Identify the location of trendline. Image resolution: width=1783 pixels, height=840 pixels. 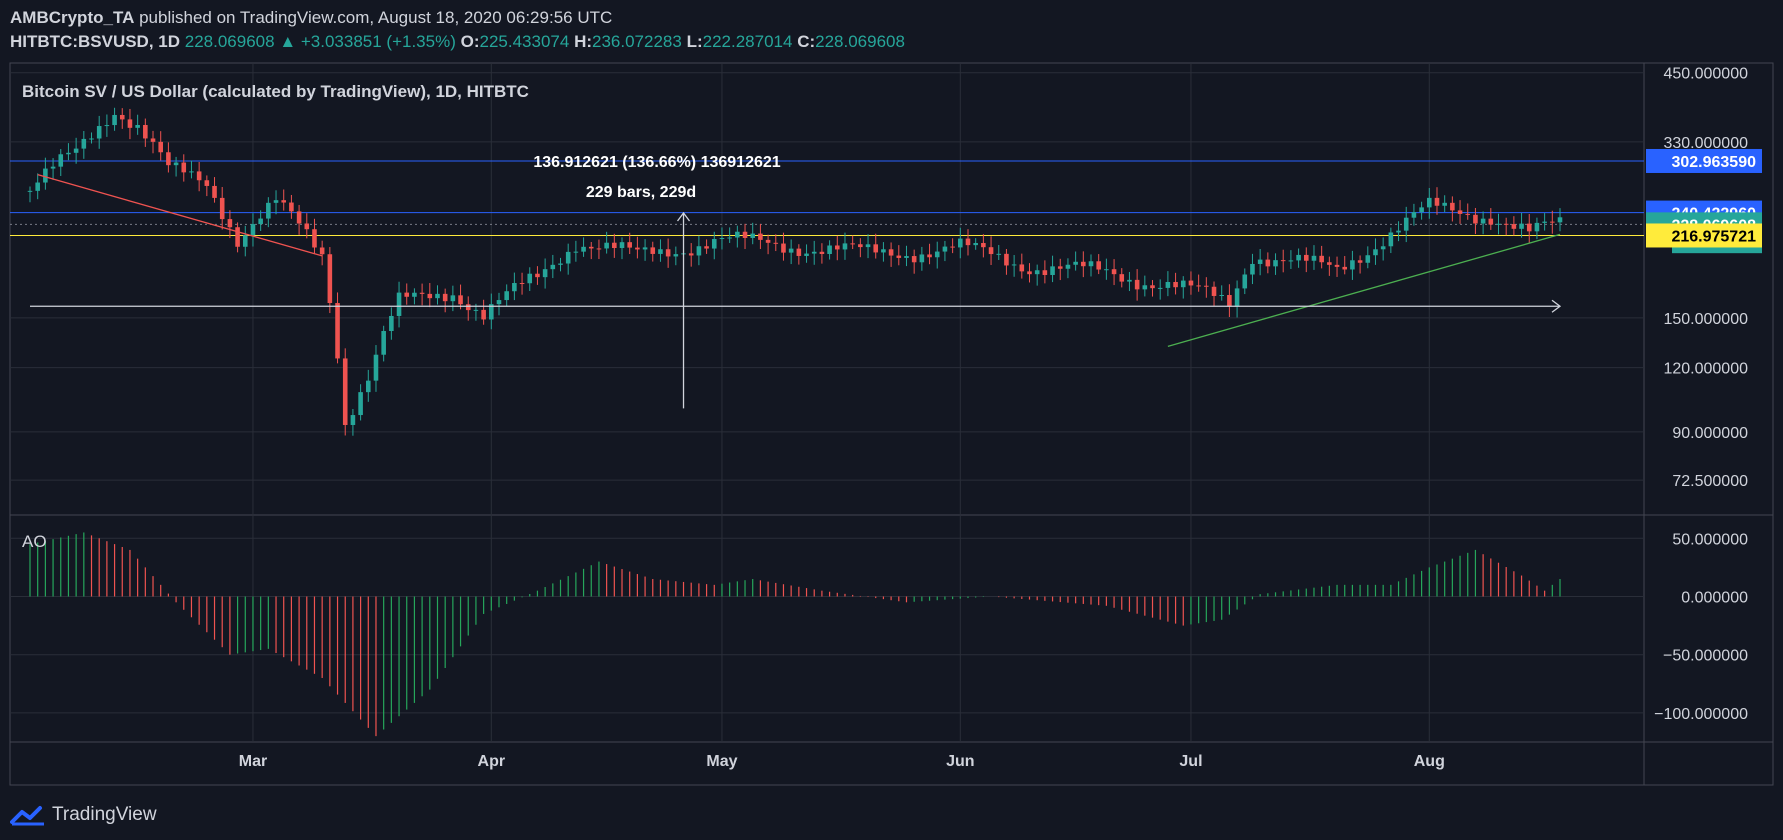
(1364, 290).